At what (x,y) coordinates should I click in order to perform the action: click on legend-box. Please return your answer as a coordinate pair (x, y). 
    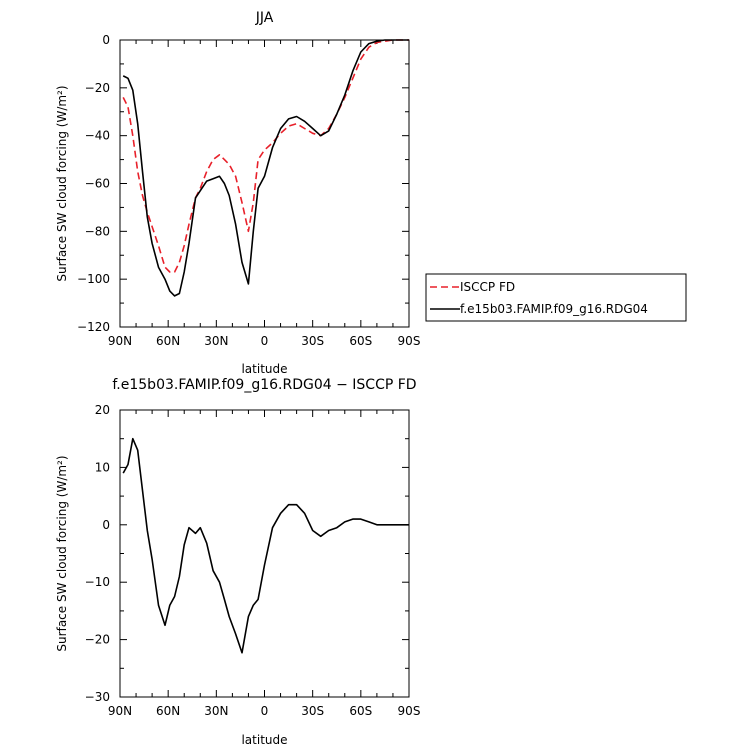
    Looking at the image, I should click on (556, 297).